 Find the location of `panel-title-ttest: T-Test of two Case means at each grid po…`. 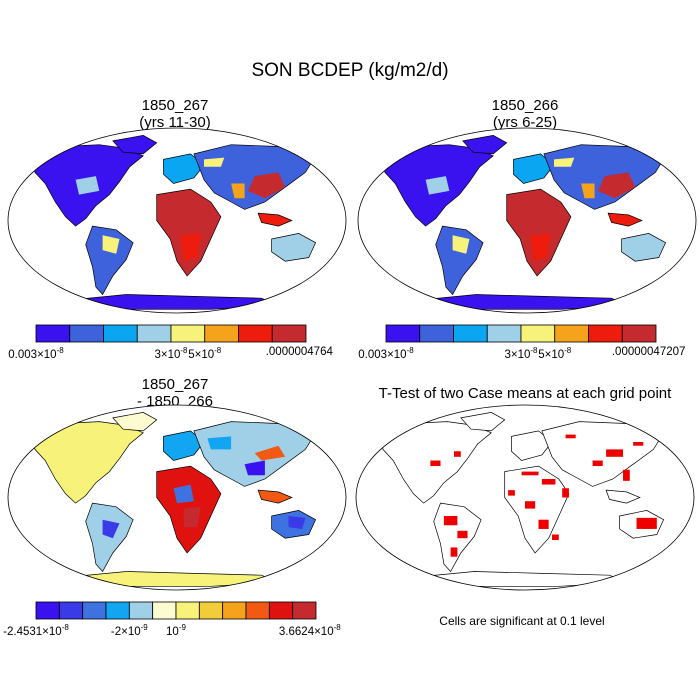

panel-title-ttest: T-Test of two Case means at each grid po… is located at coordinates (525, 393).